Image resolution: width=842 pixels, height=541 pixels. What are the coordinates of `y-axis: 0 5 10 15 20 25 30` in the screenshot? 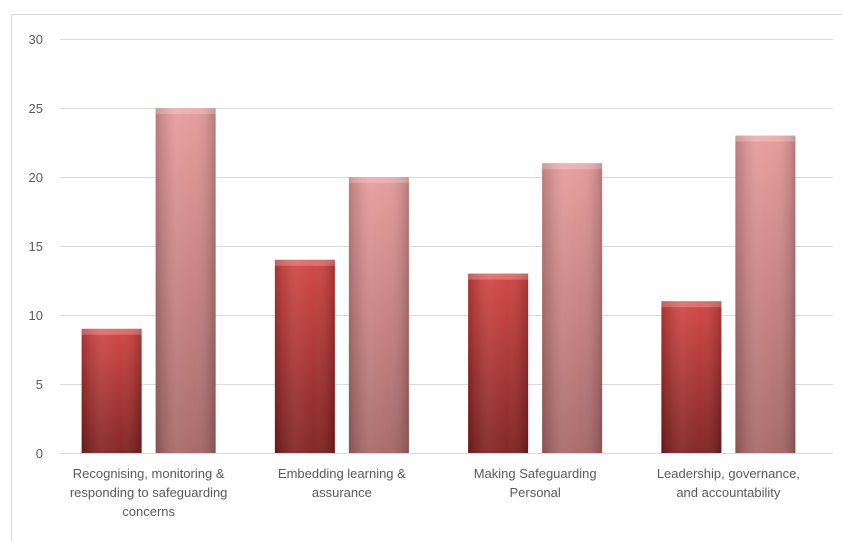 It's located at (36, 246).